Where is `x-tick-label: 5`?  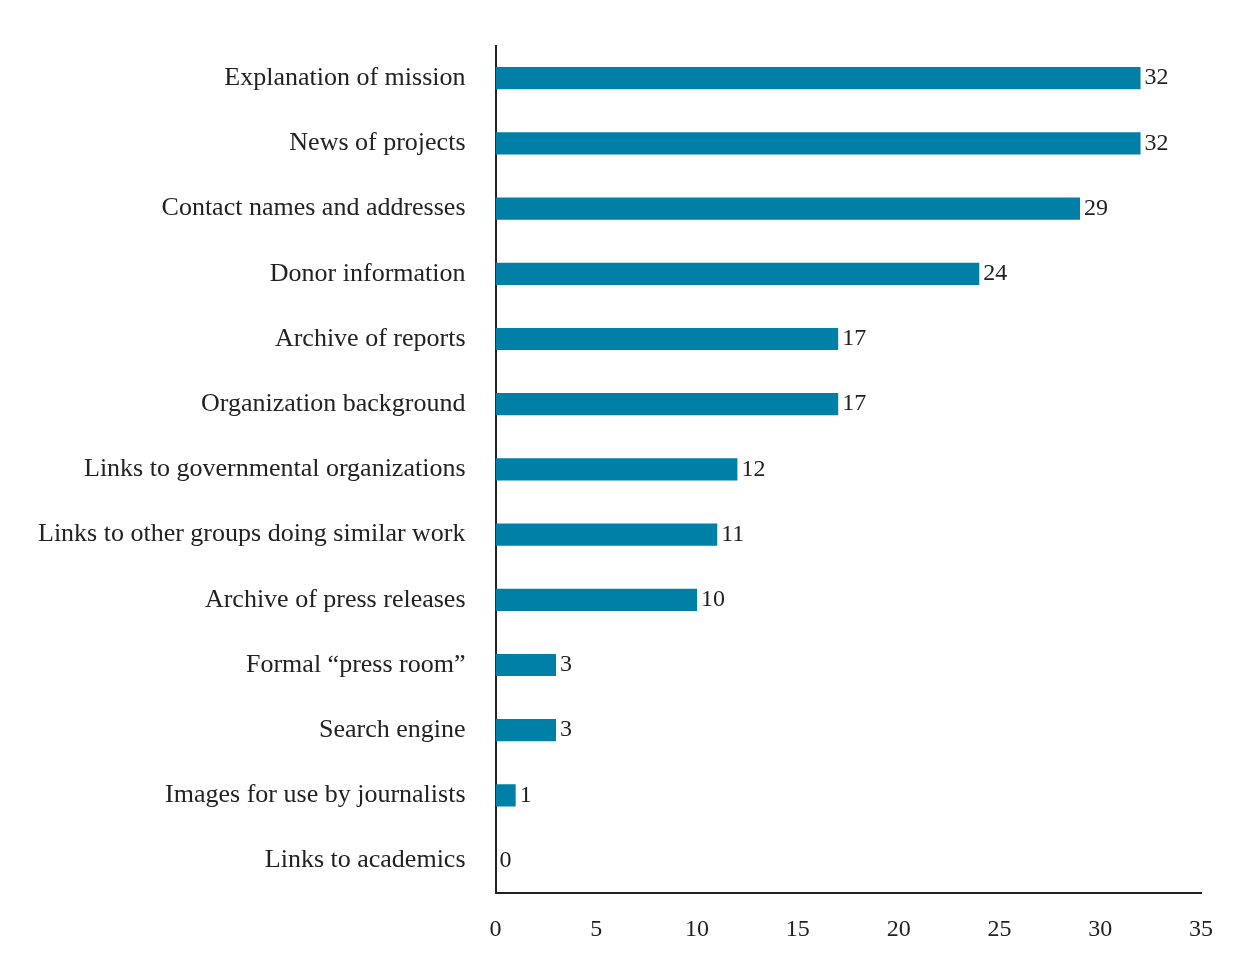
x-tick-label: 5 is located at coordinates (596, 927).